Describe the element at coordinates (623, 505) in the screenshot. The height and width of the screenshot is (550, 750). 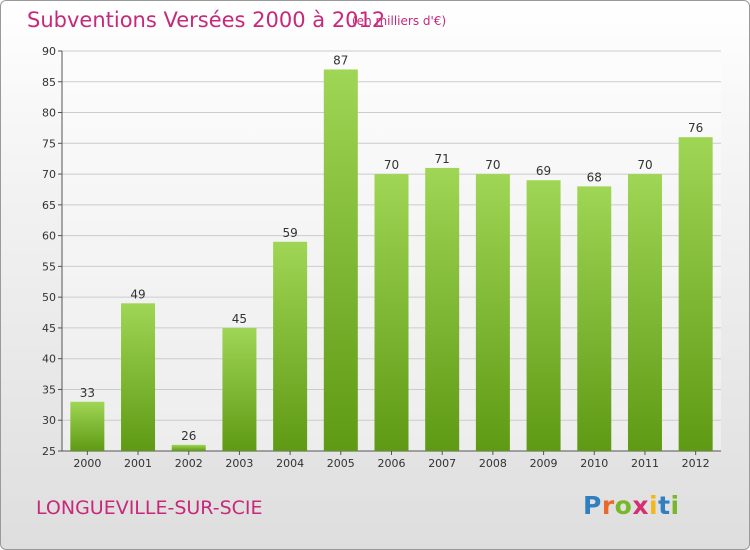
I see `logo-letter: o` at that location.